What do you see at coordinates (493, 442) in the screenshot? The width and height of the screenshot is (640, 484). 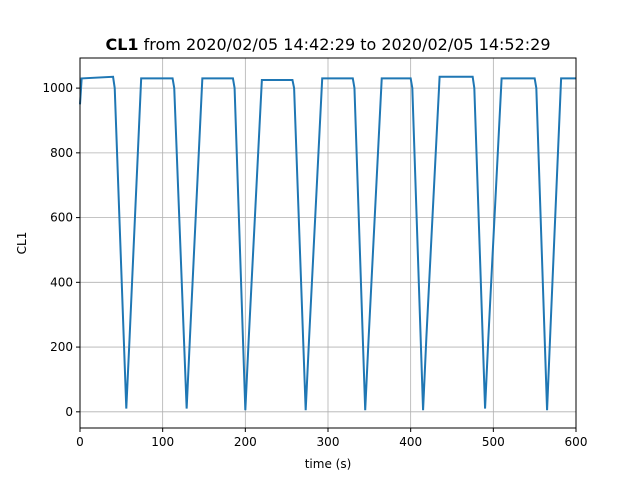 I see `x-tick-label: 500` at bounding box center [493, 442].